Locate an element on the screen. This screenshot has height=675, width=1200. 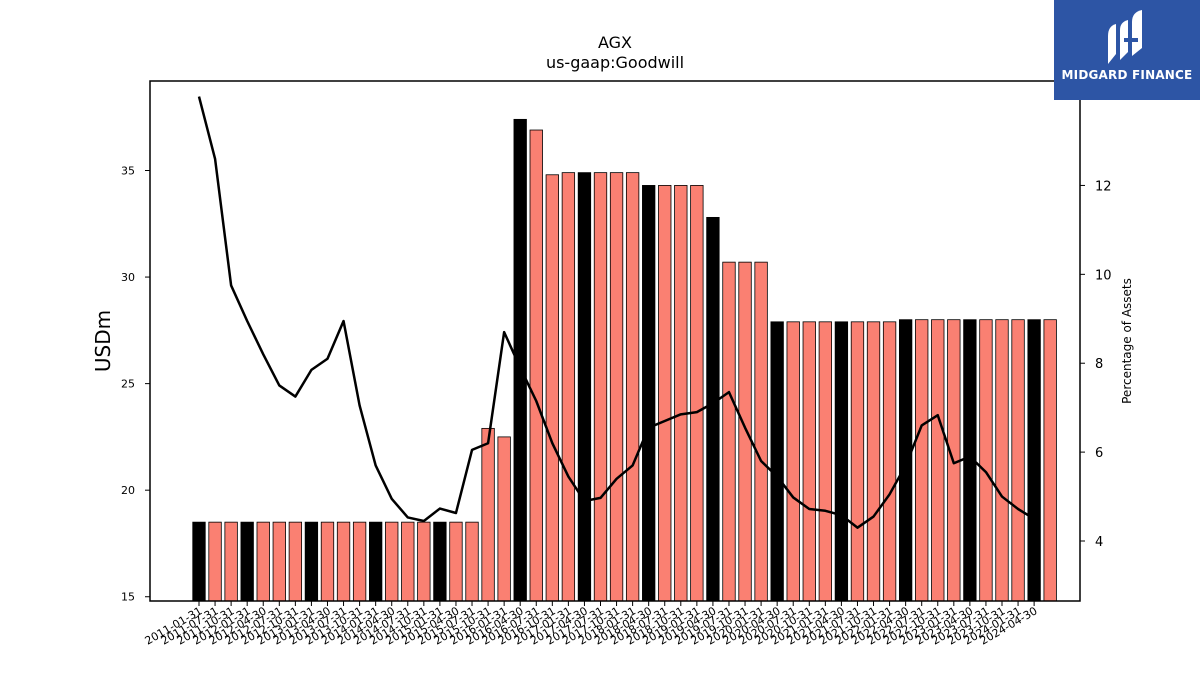
logo-text: MIDGARD FINANCE is located at coordinates (1127, 75).